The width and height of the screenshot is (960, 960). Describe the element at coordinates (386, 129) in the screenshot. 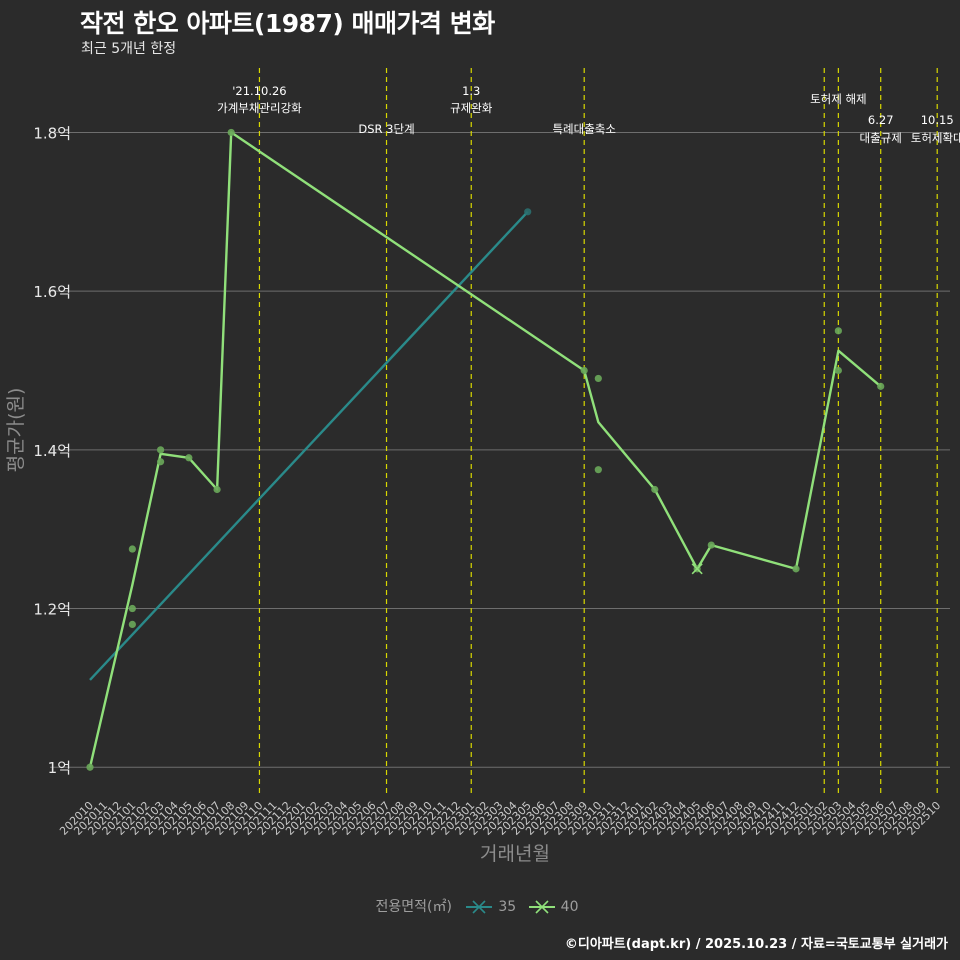

I see `event-annotation: DSR 3단계` at that location.